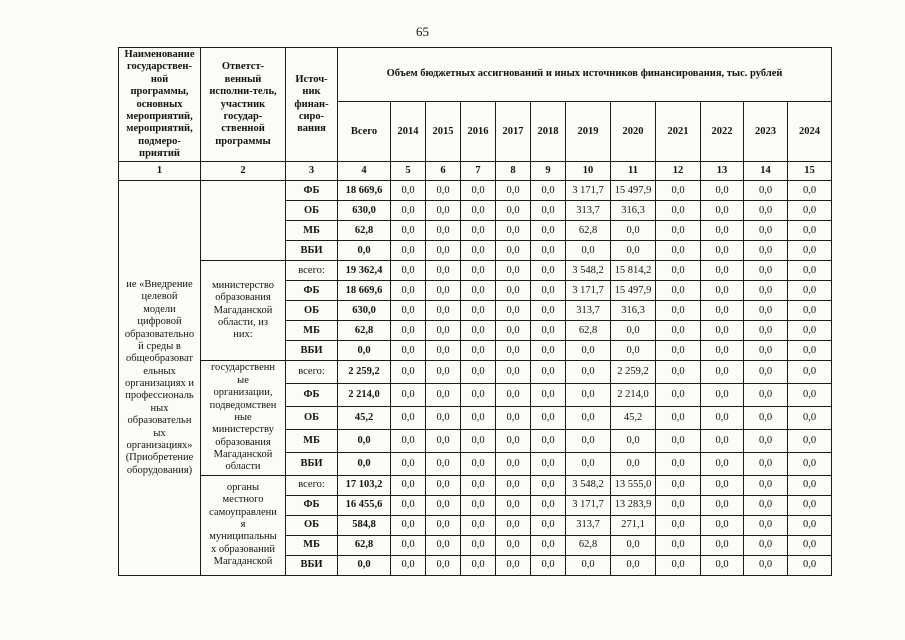  What do you see at coordinates (588, 331) in the screenshot?
I see `value-cell: 62,8` at bounding box center [588, 331].